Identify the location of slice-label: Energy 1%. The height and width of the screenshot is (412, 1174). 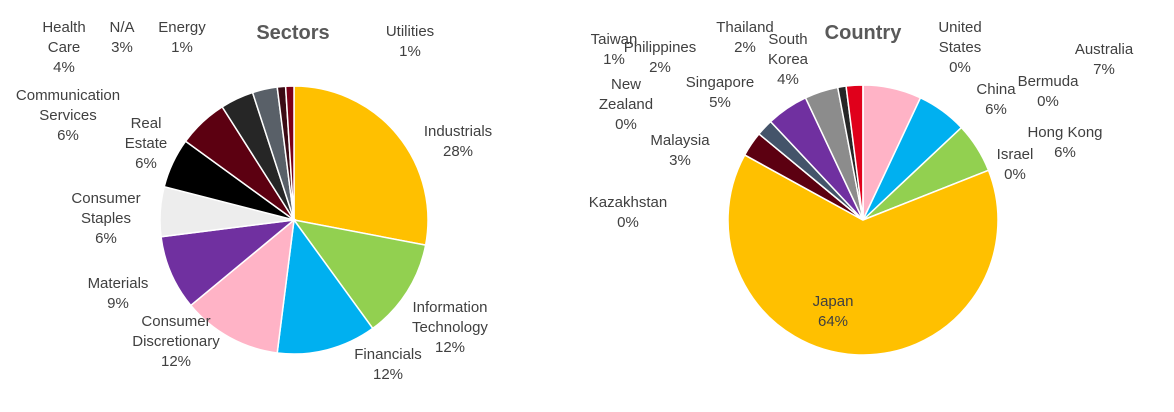
(182, 38).